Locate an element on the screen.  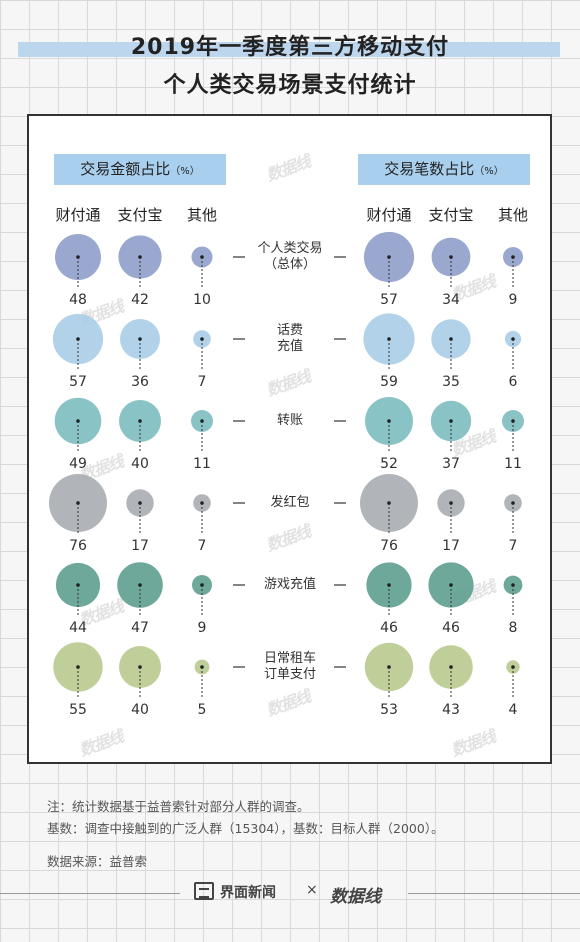
category-label-line: 转账 is located at coordinates (289, 420).